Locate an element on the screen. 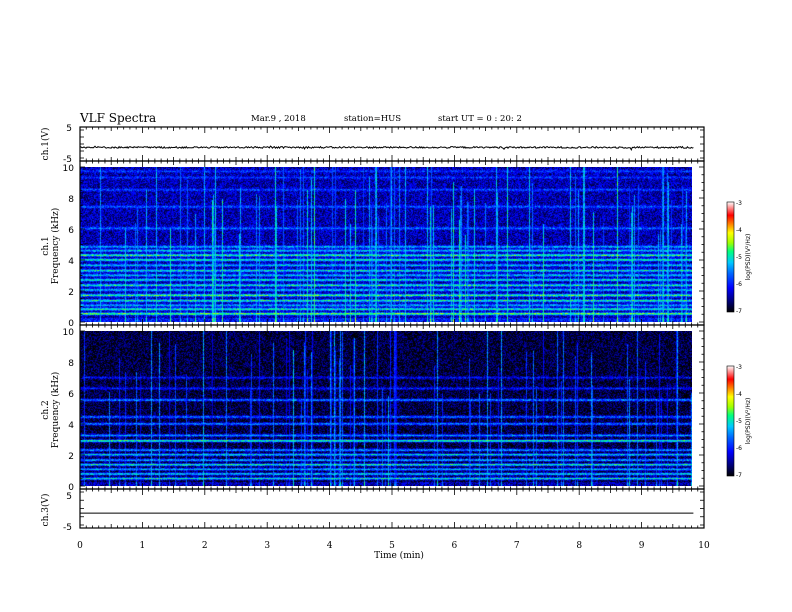 Image resolution: width=792 pixels, height=612 pixels. ch2-spec-ytick-0: 0 is located at coordinates (71, 488).